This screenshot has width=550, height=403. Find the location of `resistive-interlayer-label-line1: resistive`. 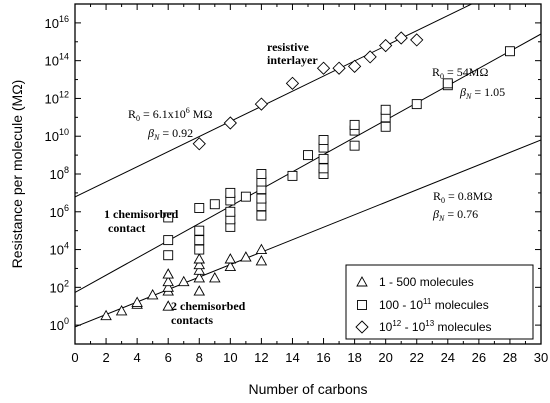

resistive-interlayer-label-line1: resistive is located at coordinates (288, 47).